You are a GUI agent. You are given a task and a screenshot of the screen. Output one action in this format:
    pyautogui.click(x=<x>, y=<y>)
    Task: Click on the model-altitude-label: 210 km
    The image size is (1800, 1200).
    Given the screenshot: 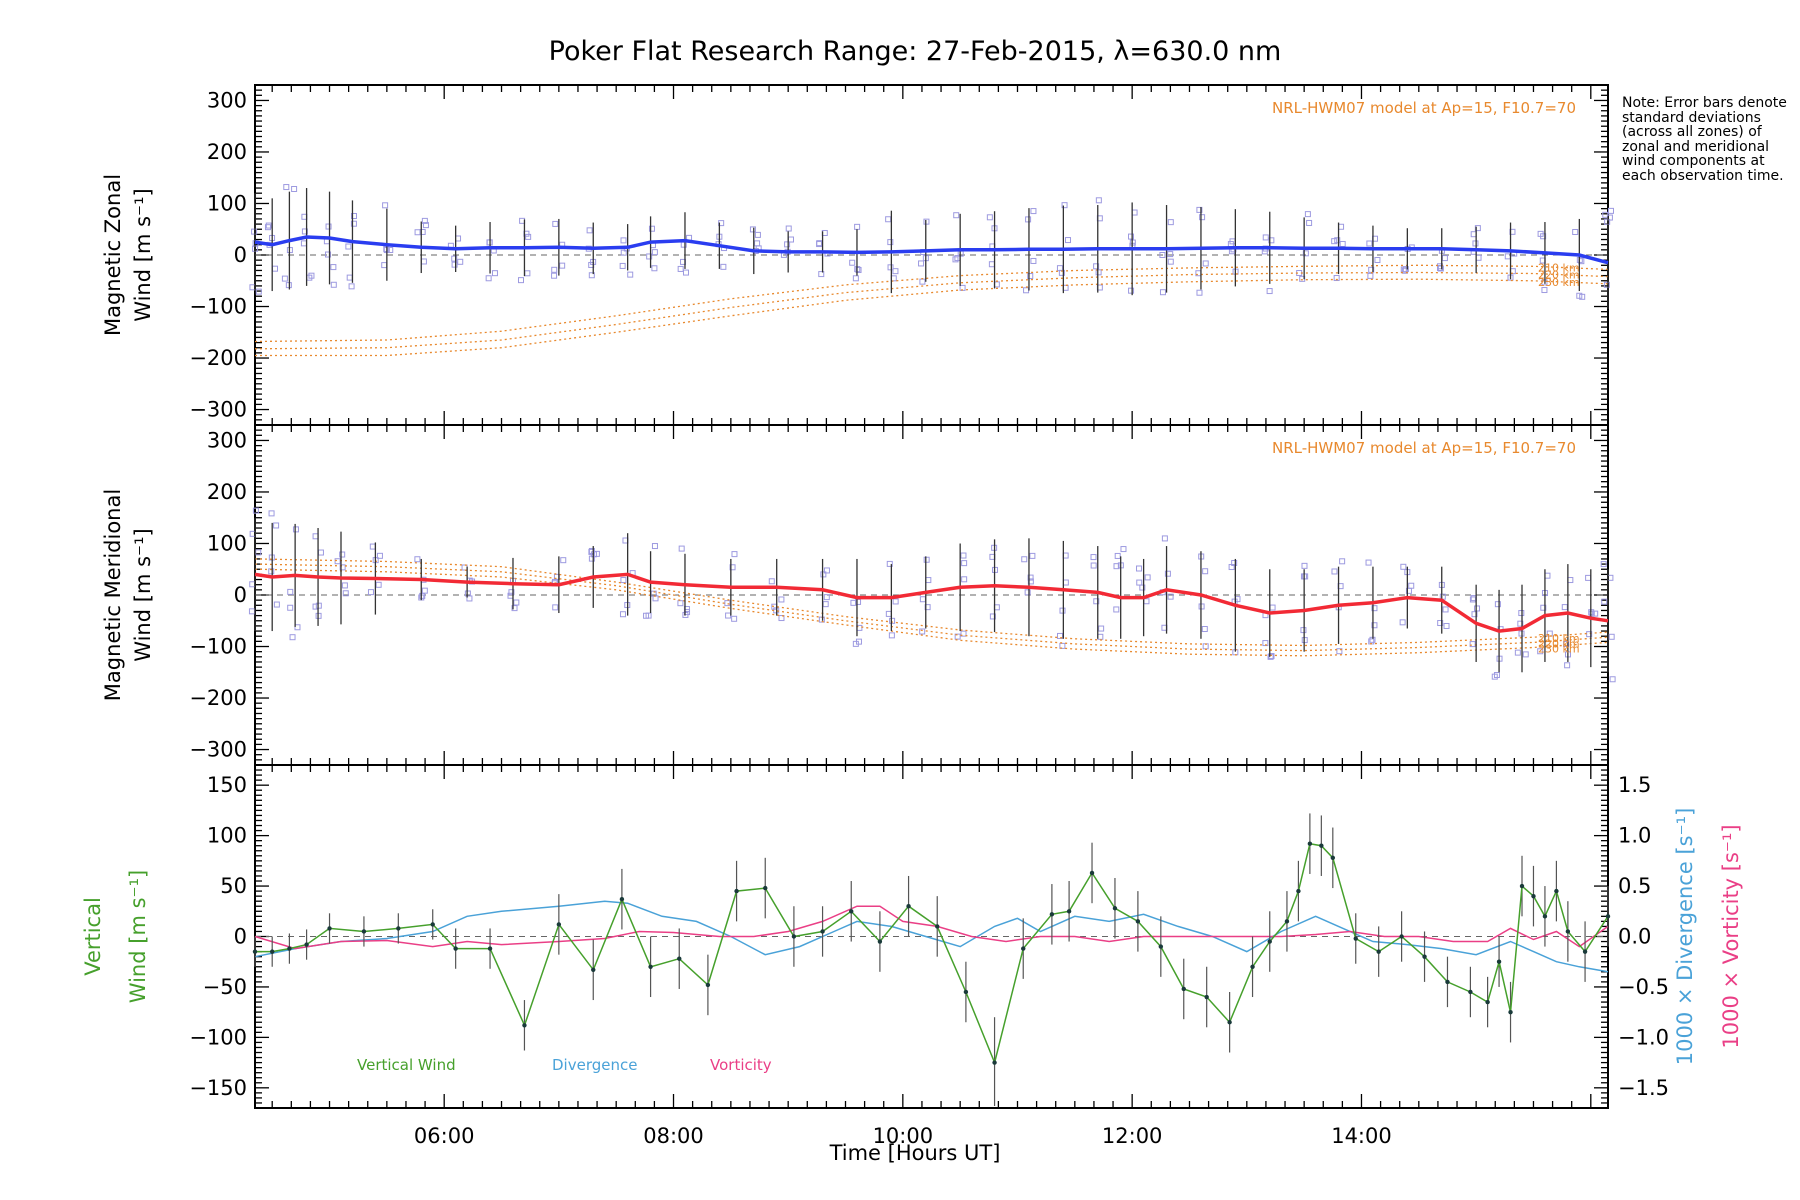 What is the action you would take?
    pyautogui.click(x=1559, y=638)
    